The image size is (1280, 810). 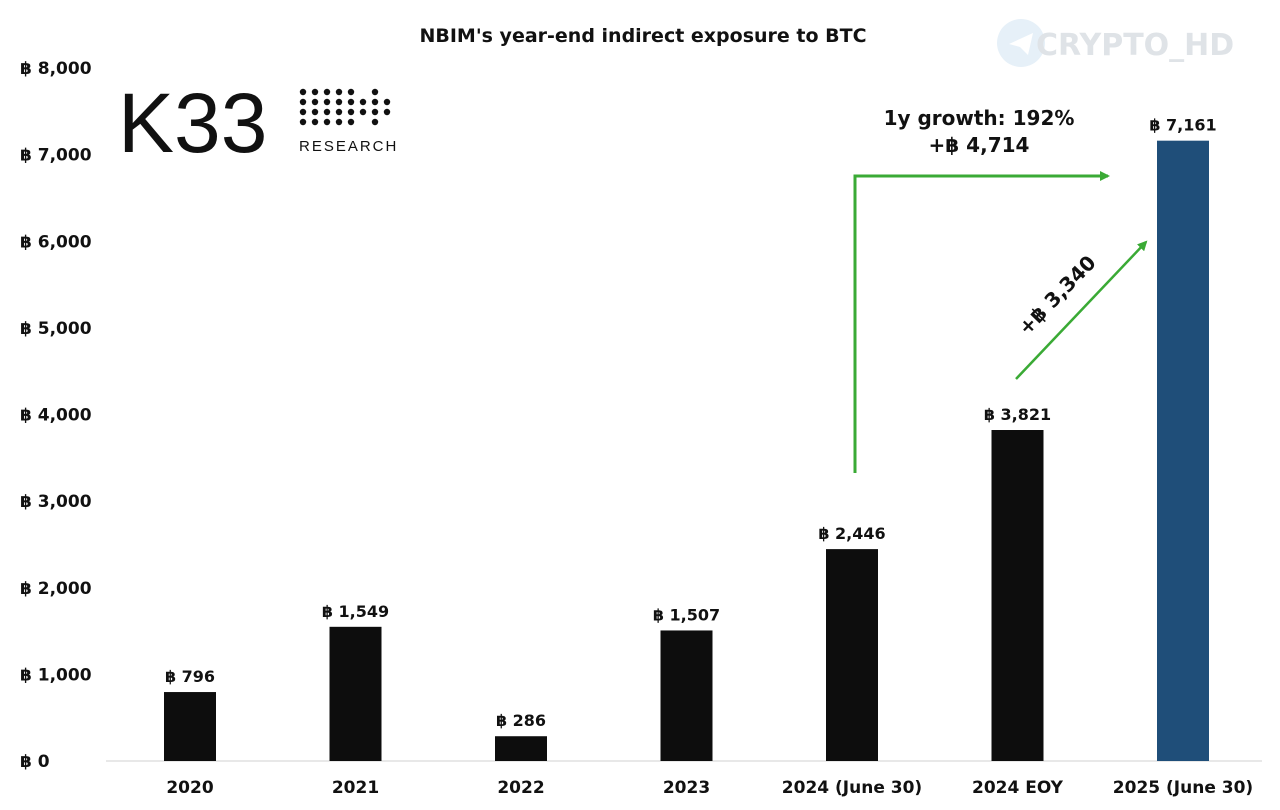 I want to click on x-tick-label: 2020, so click(x=189, y=788).